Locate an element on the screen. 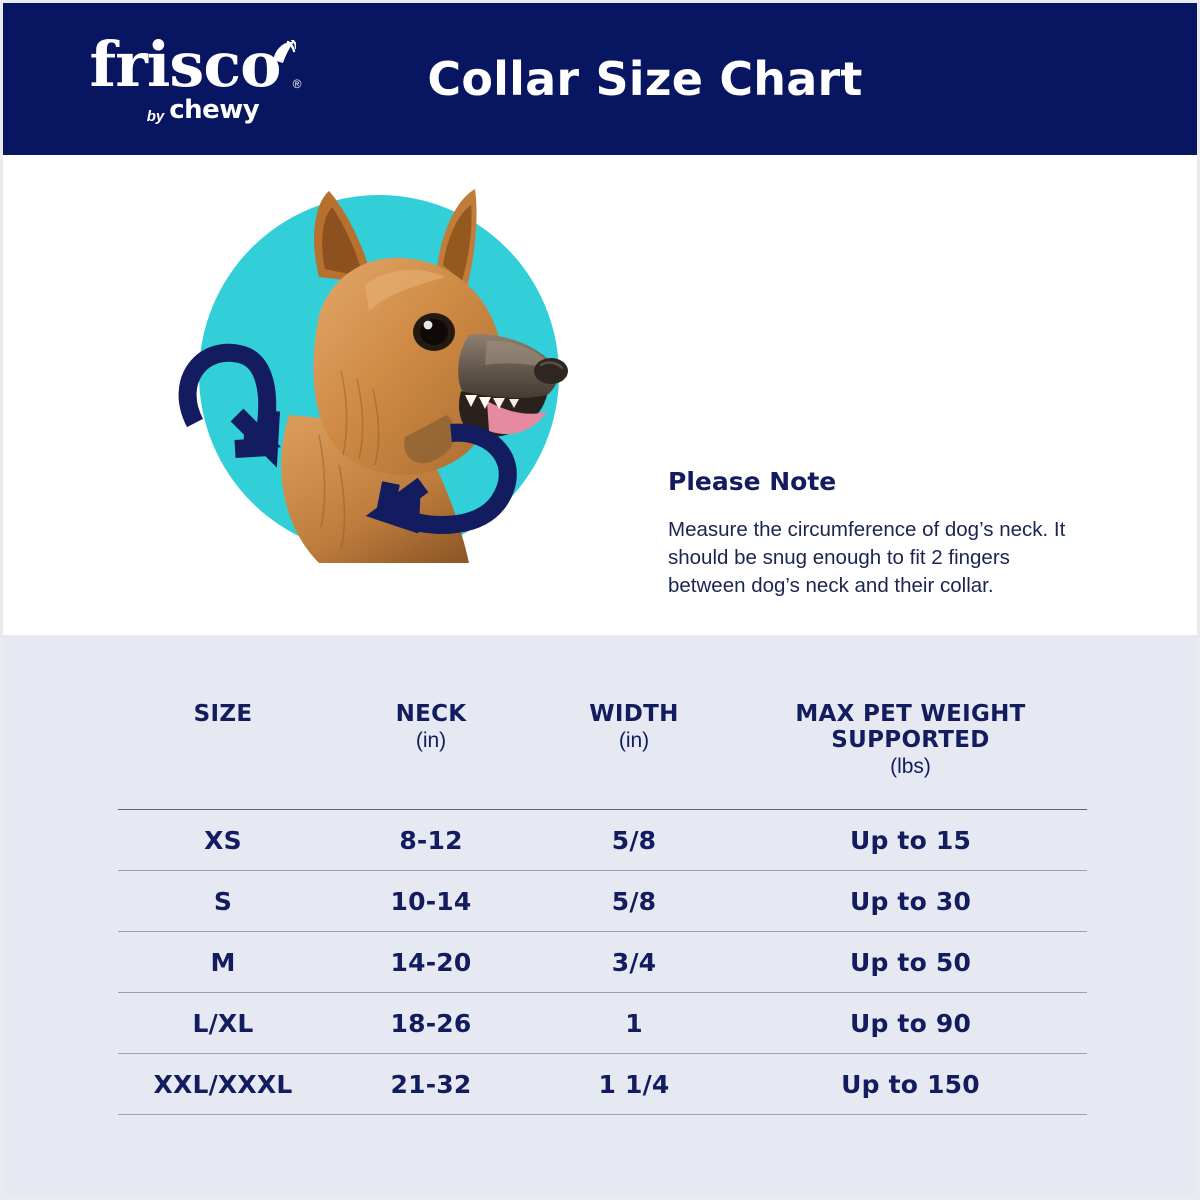 Image resolution: width=1200 pixels, height=1200 pixels. column-header-neck: NECK (in) is located at coordinates (431, 755).